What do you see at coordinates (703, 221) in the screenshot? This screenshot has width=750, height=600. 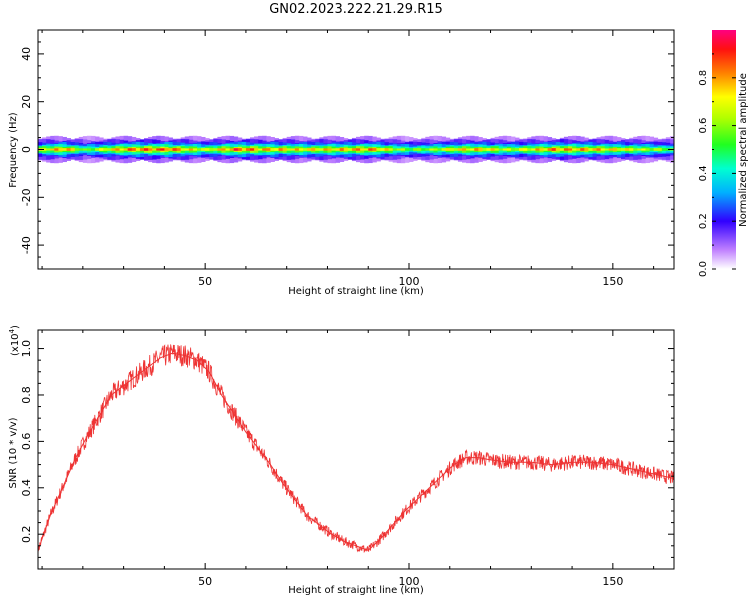 I see `colorbar-tick-label: 0.2` at bounding box center [703, 221].